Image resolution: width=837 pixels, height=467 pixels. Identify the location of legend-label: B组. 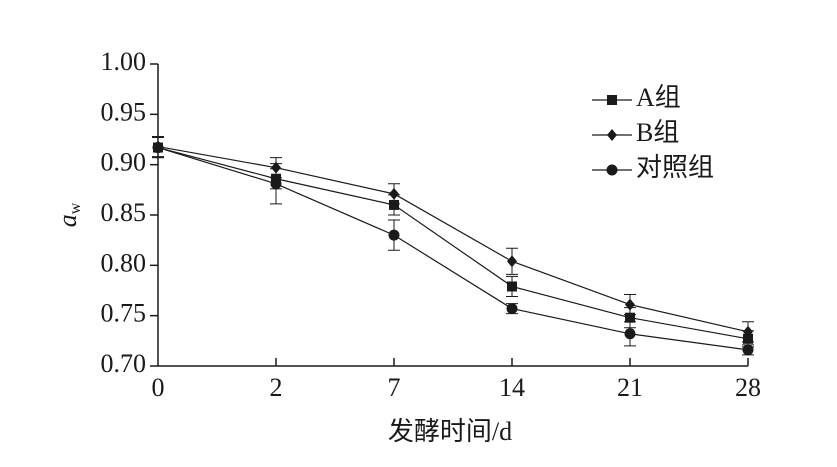
(657, 132).